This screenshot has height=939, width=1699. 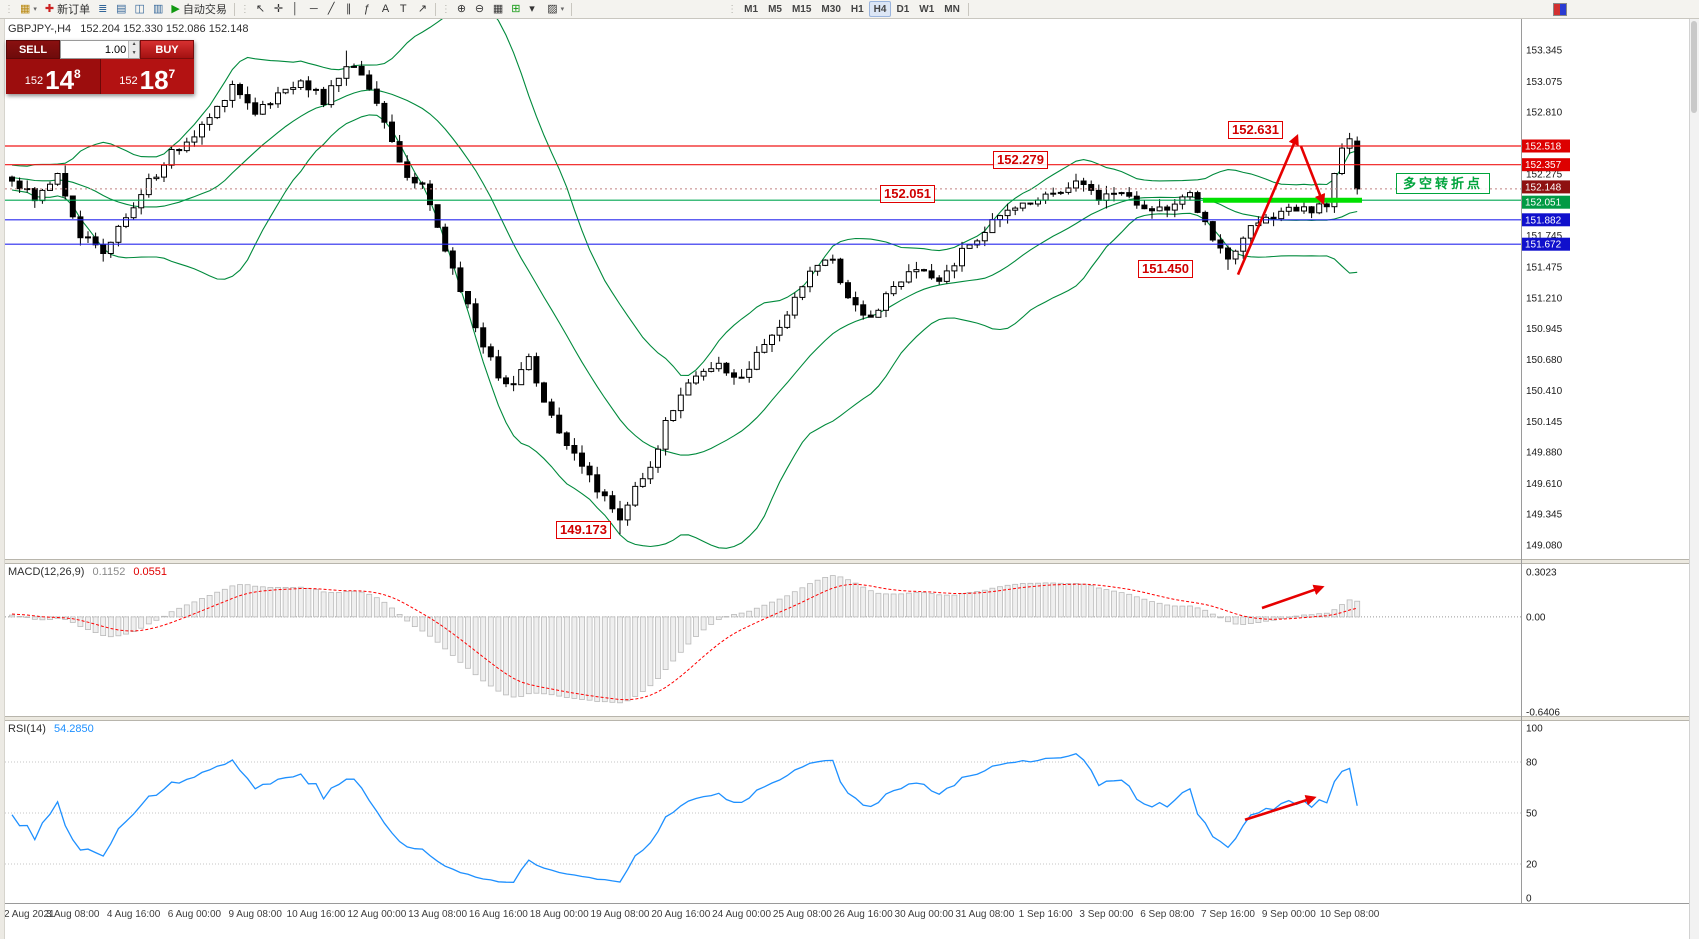 What do you see at coordinates (1694, 67) in the screenshot?
I see `scrollbar-thumb` at bounding box center [1694, 67].